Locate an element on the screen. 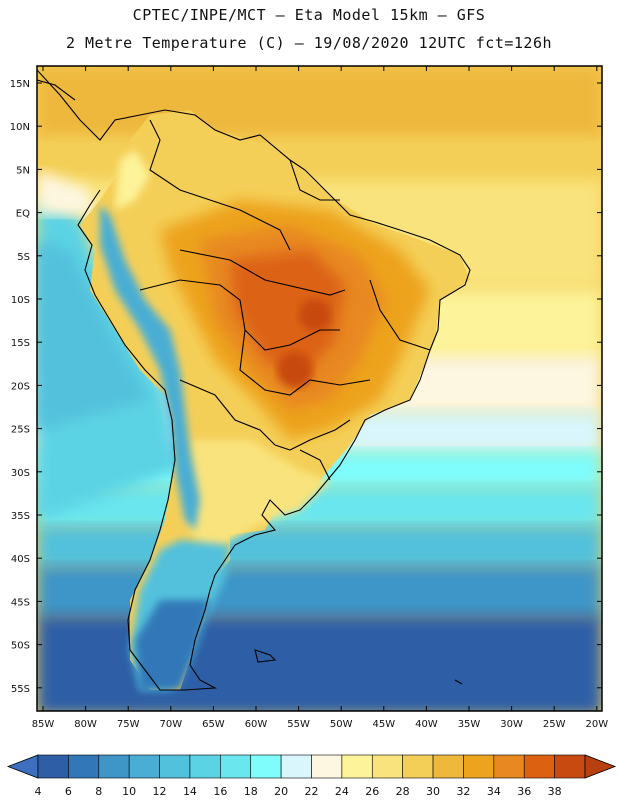 The width and height of the screenshot is (618, 800). lat-label-5s: 5S is located at coordinates (23, 257).